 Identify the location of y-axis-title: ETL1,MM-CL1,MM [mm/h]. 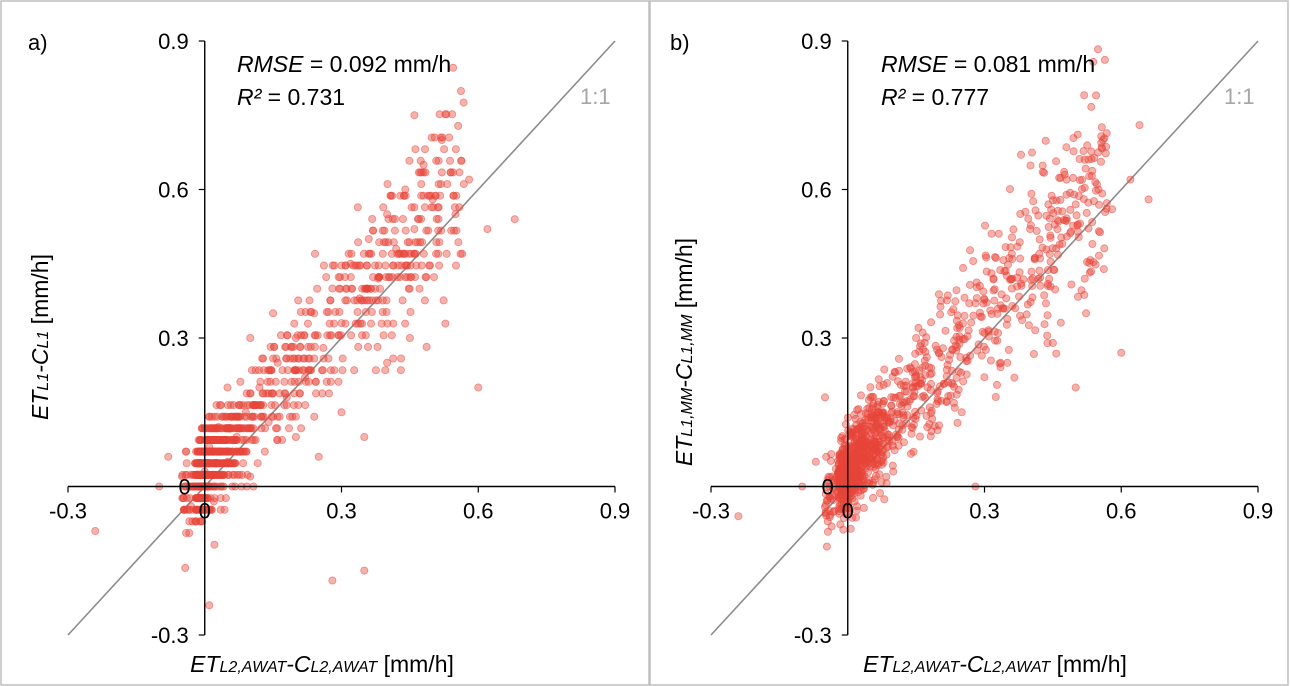
(684, 352).